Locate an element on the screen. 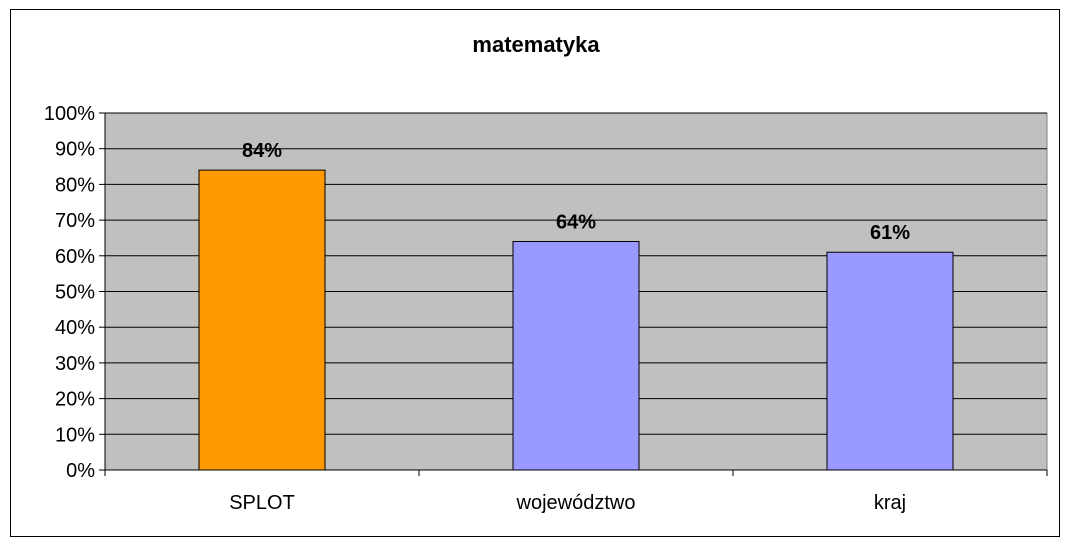 The width and height of the screenshot is (1072, 550). y-tick-label: 10% is located at coordinates (75, 435).